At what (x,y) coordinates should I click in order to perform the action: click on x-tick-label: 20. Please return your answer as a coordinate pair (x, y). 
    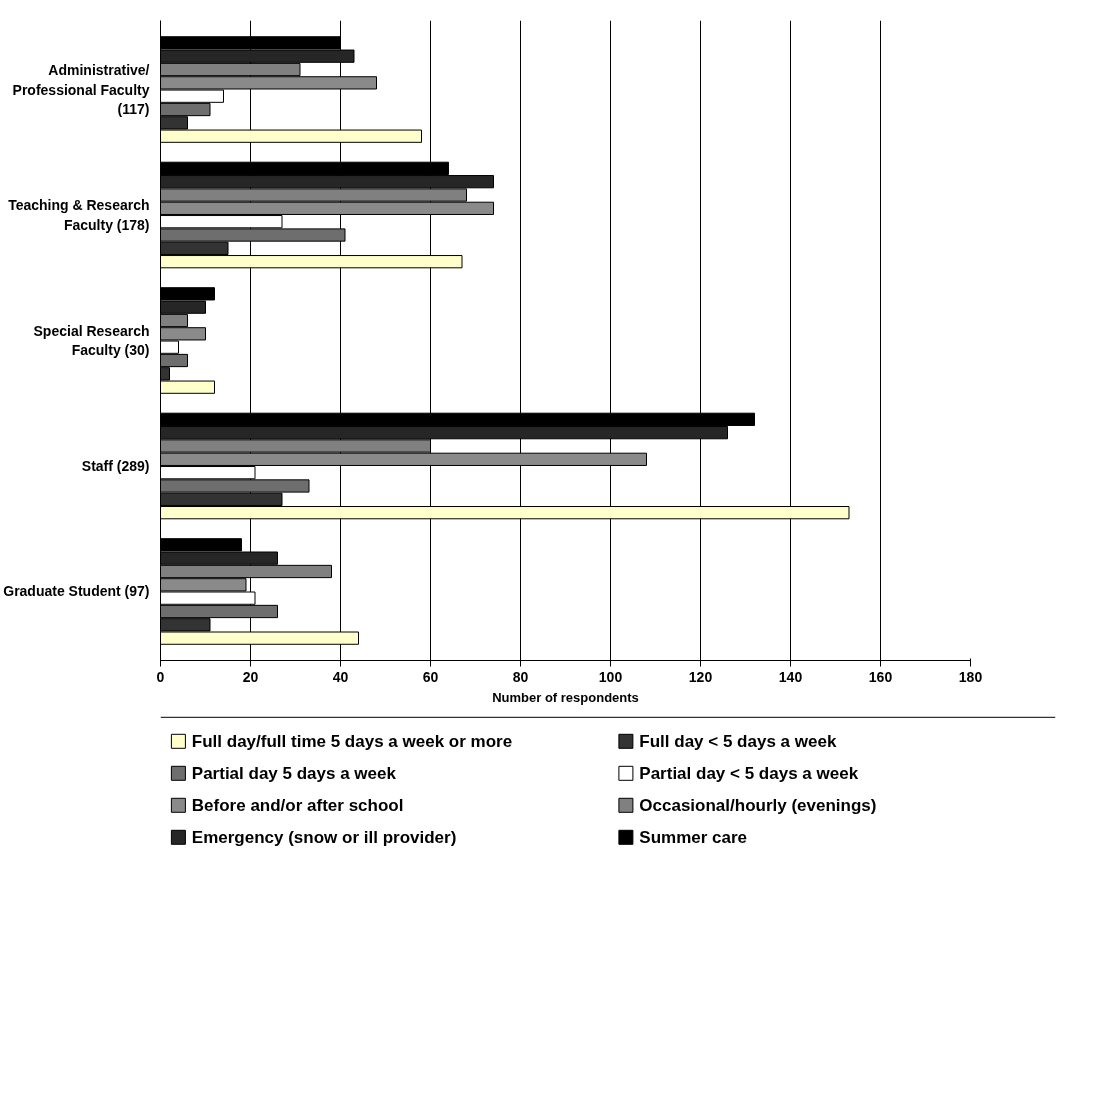
    Looking at the image, I should click on (250, 676).